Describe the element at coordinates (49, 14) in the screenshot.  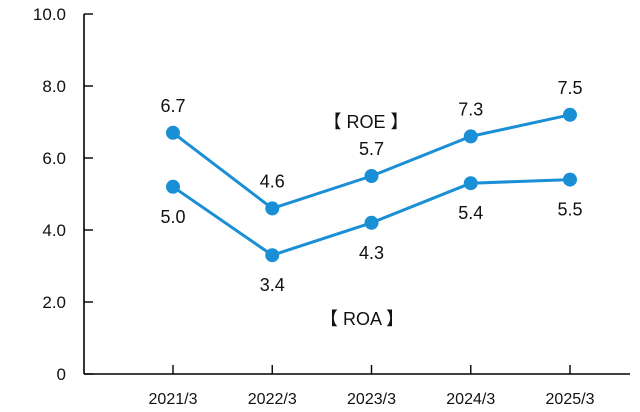
I see `y-tick-label: 10.0` at that location.